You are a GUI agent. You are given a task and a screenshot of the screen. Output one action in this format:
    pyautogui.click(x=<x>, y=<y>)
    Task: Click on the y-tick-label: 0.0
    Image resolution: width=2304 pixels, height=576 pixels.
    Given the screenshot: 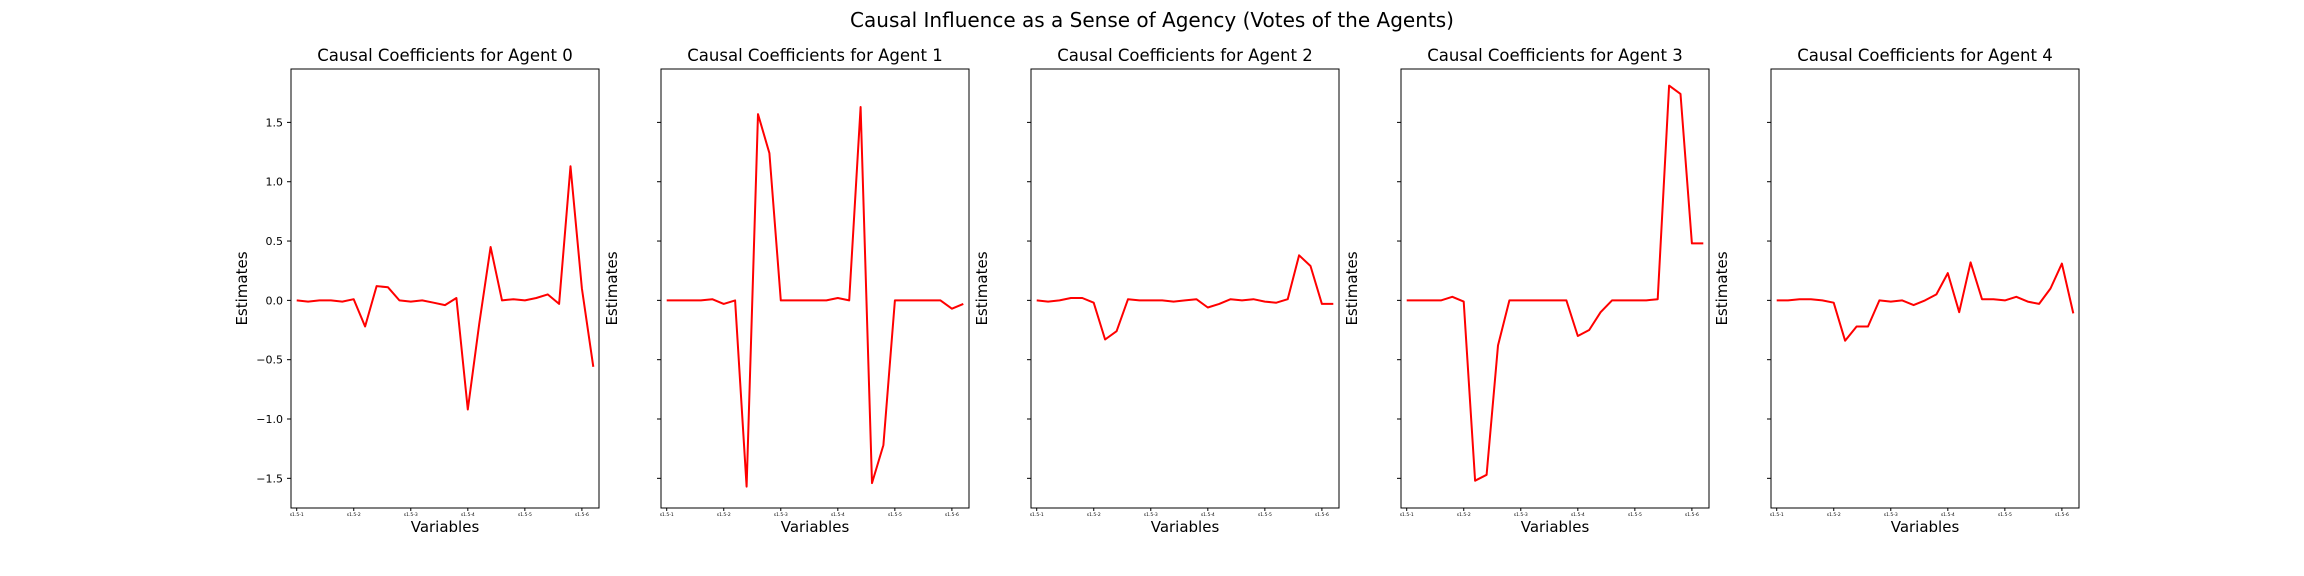 What is the action you would take?
    pyautogui.click(x=275, y=300)
    